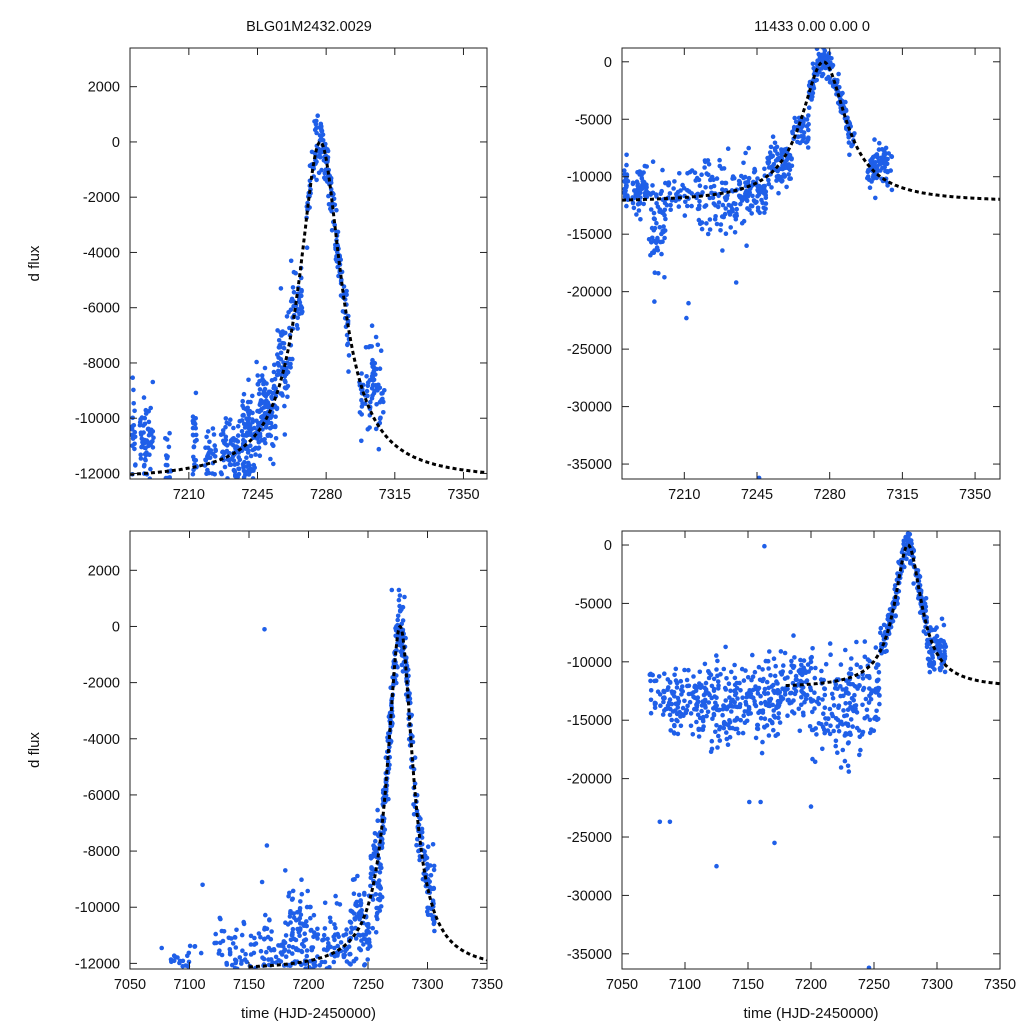  What do you see at coordinates (685, 985) in the screenshot?
I see `x-tick-label: 7100` at bounding box center [685, 985].